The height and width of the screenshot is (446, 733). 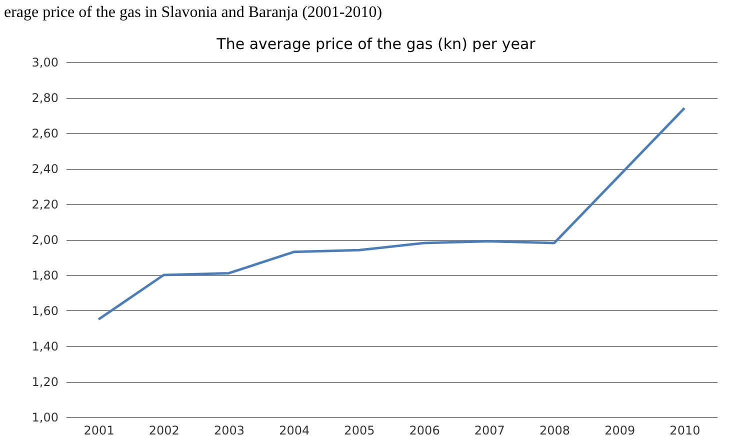 What do you see at coordinates (45, 169) in the screenshot?
I see `y-tick-label: 2,40` at bounding box center [45, 169].